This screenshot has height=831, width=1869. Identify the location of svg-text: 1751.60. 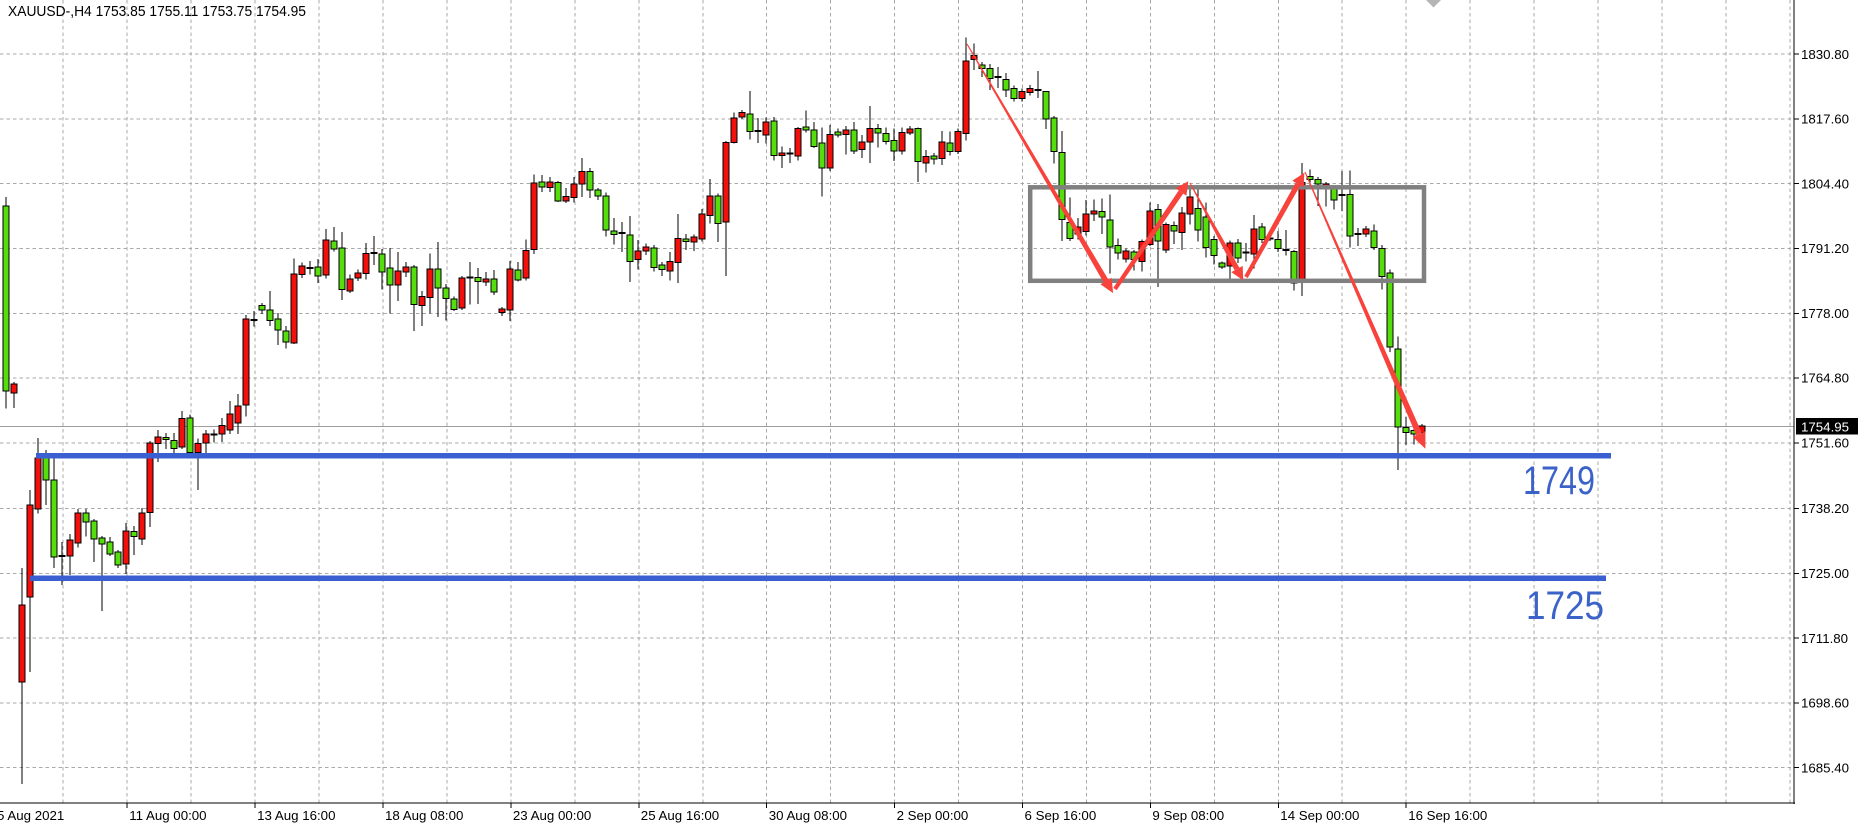
(1825, 443).